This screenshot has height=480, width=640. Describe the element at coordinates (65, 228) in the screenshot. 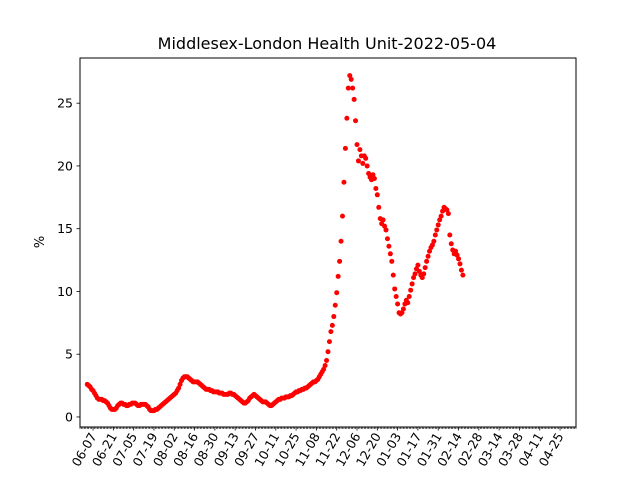

I see `y-tick-label: 15` at that location.